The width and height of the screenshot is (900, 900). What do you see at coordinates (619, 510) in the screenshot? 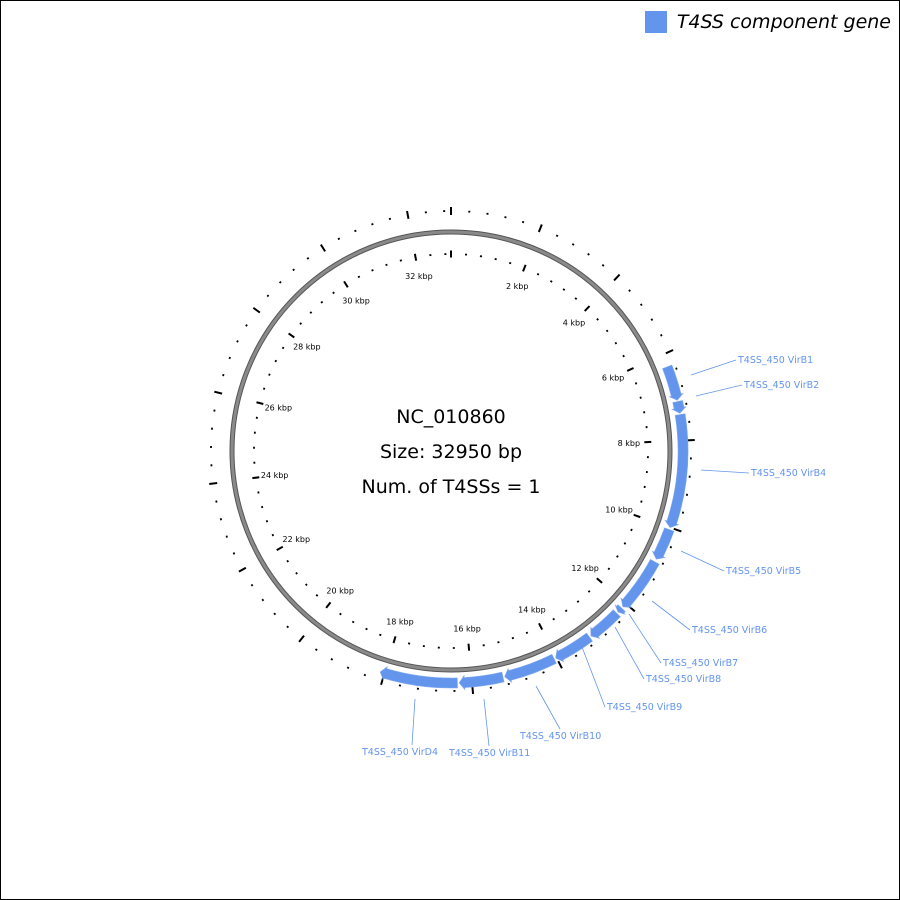
I see `tick-label: 10 kbp` at bounding box center [619, 510].